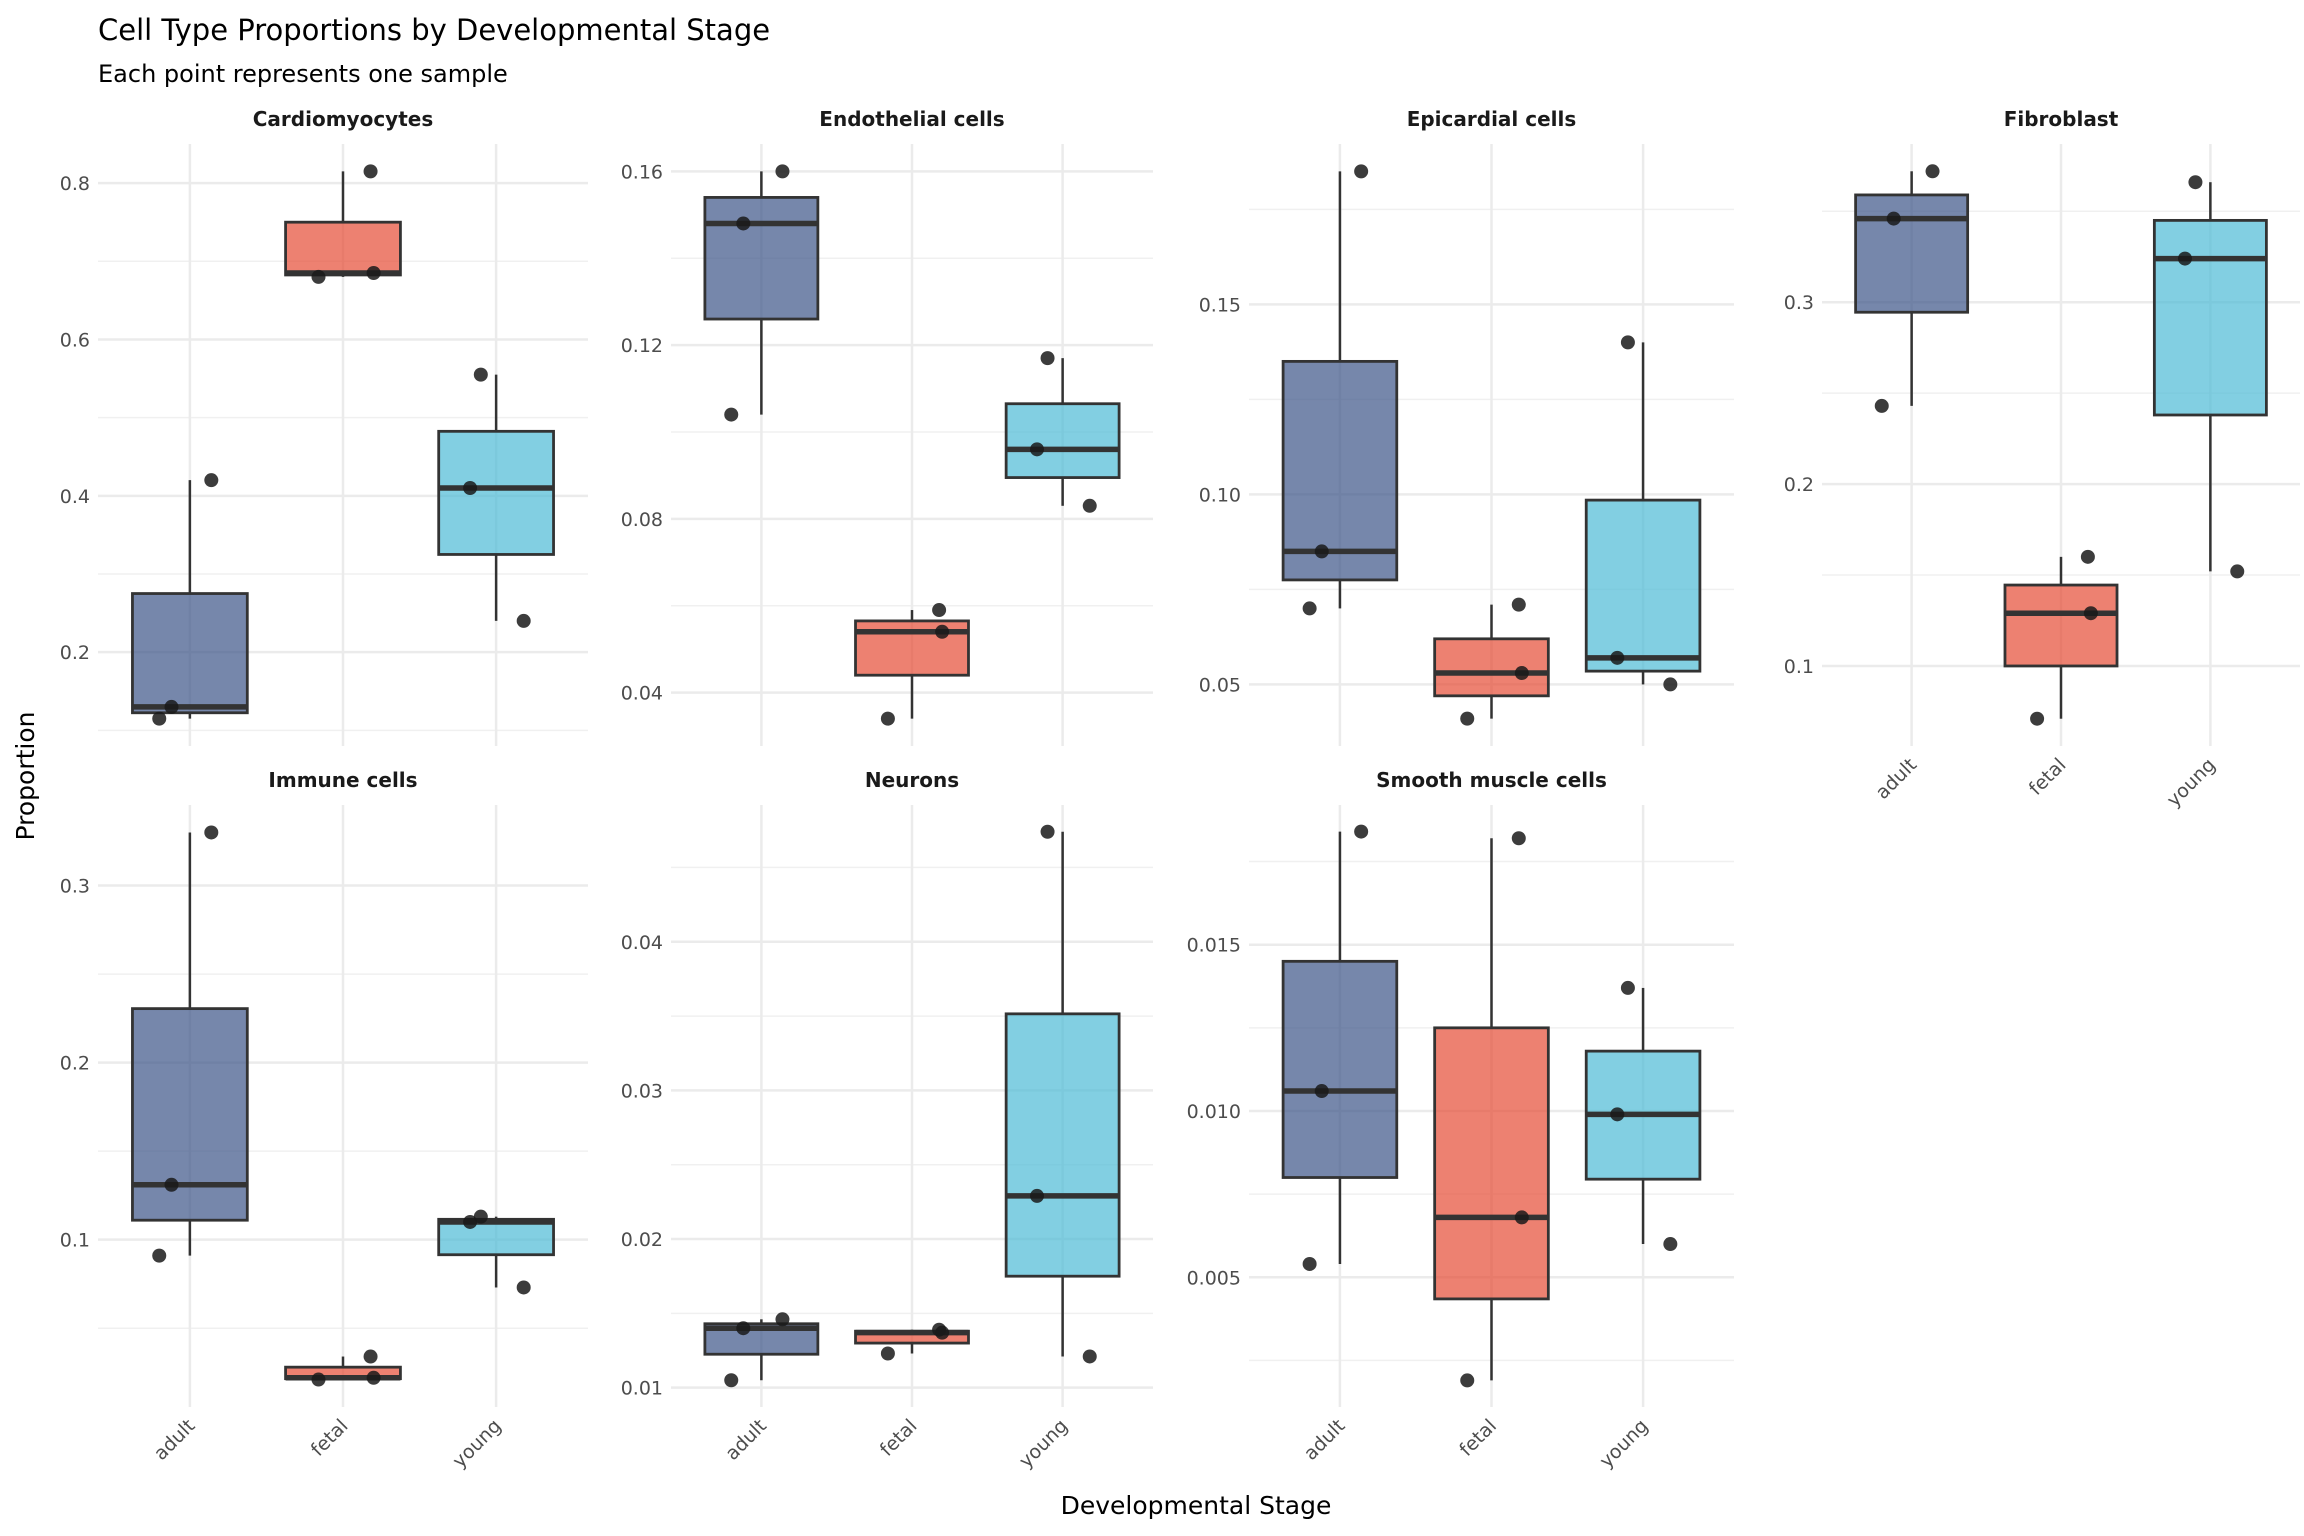 This screenshot has width=2304, height=1536. I want to click on y-tick-label: 0.03, so click(642, 1091).